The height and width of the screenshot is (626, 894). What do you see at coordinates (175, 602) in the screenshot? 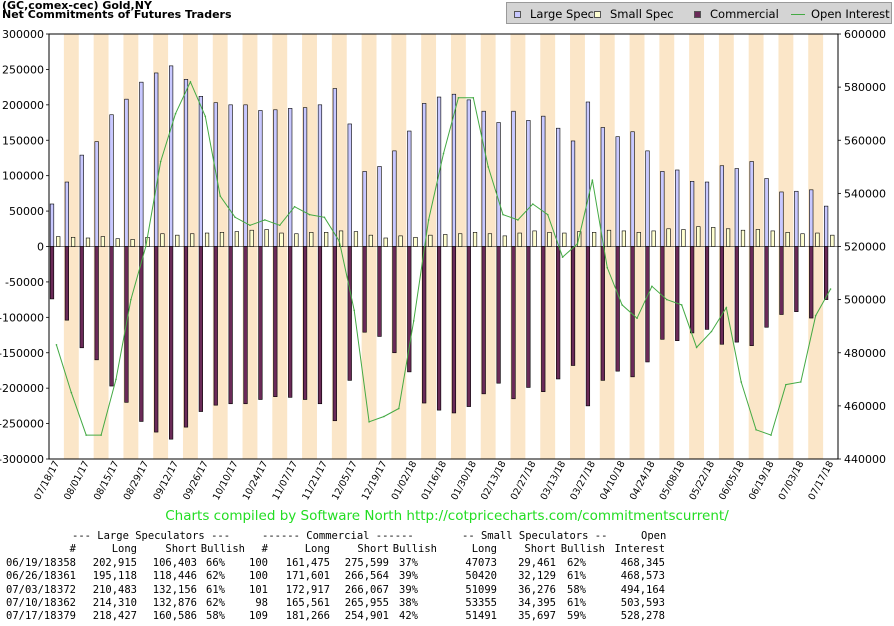
I see `table-cell: 132,876` at bounding box center [175, 602].